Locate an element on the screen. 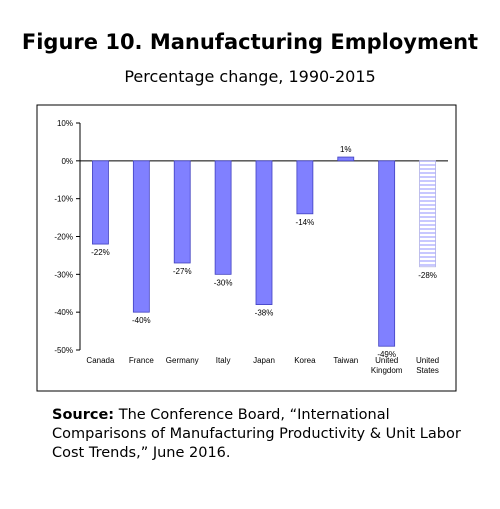 Image resolution: width=500 pixels, height=509 pixels. bar-united-kingdom is located at coordinates (387, 253).